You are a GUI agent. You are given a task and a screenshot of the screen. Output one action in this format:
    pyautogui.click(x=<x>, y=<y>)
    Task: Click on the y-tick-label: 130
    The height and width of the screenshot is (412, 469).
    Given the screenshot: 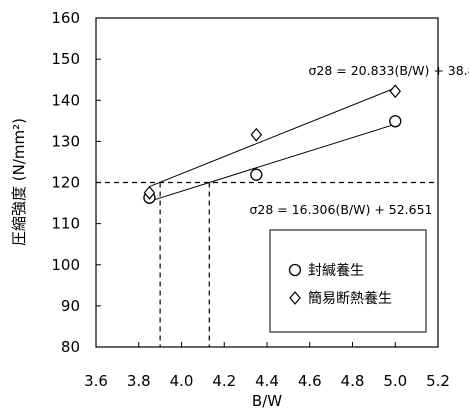 What is the action you would take?
    pyautogui.click(x=65, y=141)
    